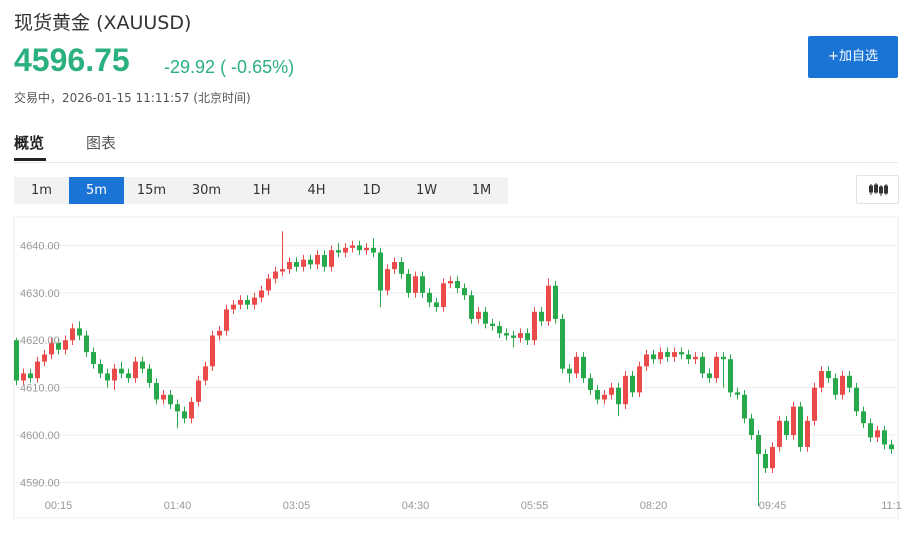 Image resolution: width=911 pixels, height=533 pixels. What do you see at coordinates (40, 483) in the screenshot?
I see `y-tick-label: 4590.00` at bounding box center [40, 483].